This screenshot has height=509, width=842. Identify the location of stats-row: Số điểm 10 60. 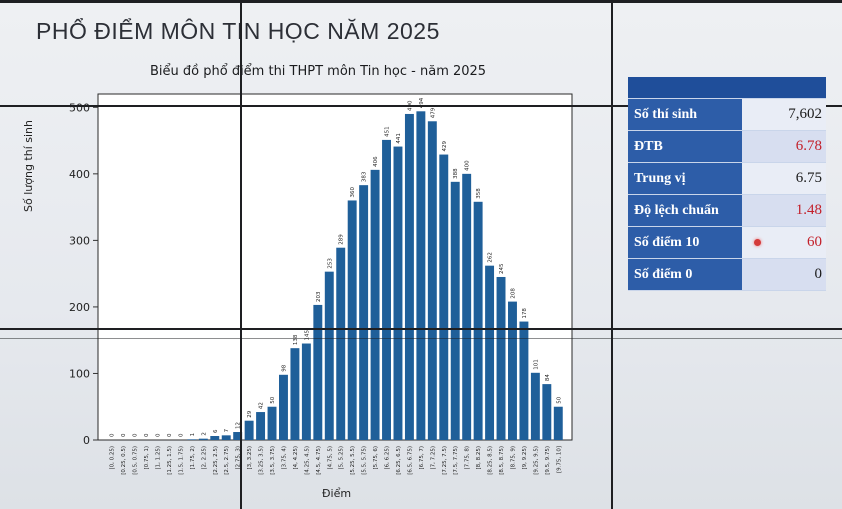
(727, 243).